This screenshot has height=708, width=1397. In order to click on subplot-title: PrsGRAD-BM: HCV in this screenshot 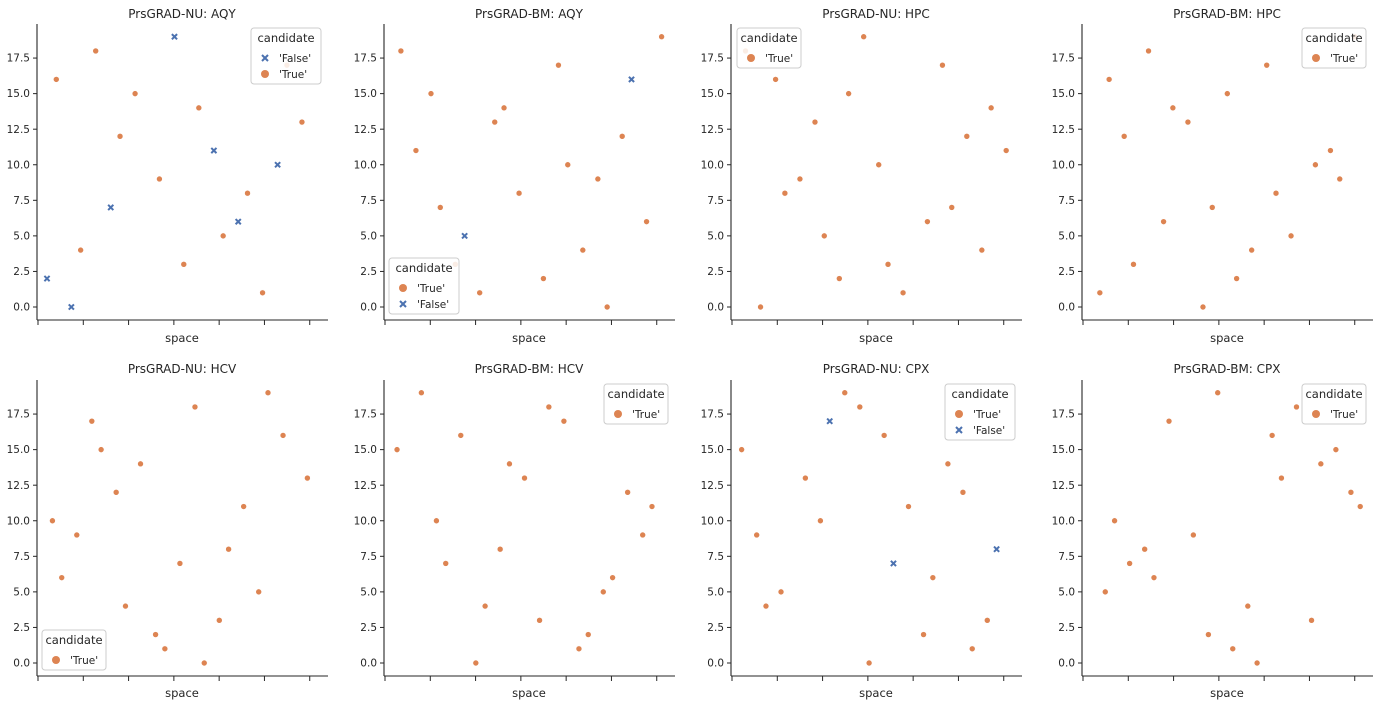, I will do `click(530, 369)`.